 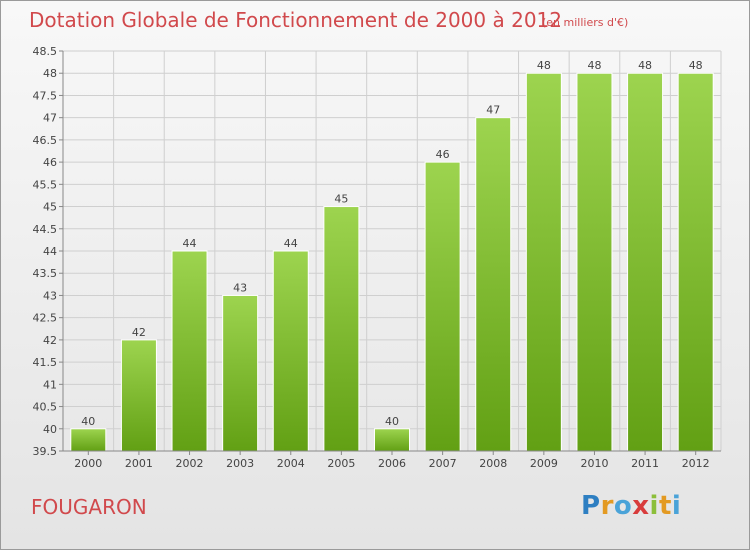 I want to click on data-label: 43, so click(x=240, y=287).